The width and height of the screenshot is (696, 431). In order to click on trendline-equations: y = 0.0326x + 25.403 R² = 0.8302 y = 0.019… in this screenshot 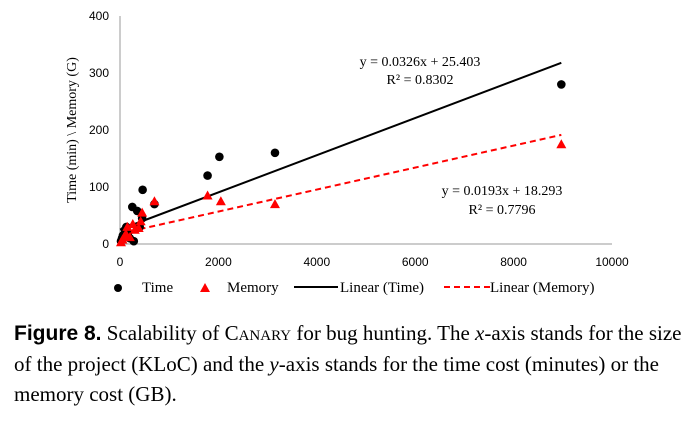, I will do `click(461, 136)`.